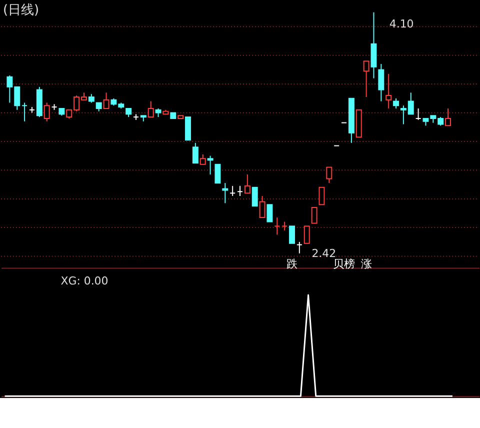 The image size is (480, 428). What do you see at coordinates (401, 24) in the screenshot?
I see `annotation: 4.10` at bounding box center [401, 24].